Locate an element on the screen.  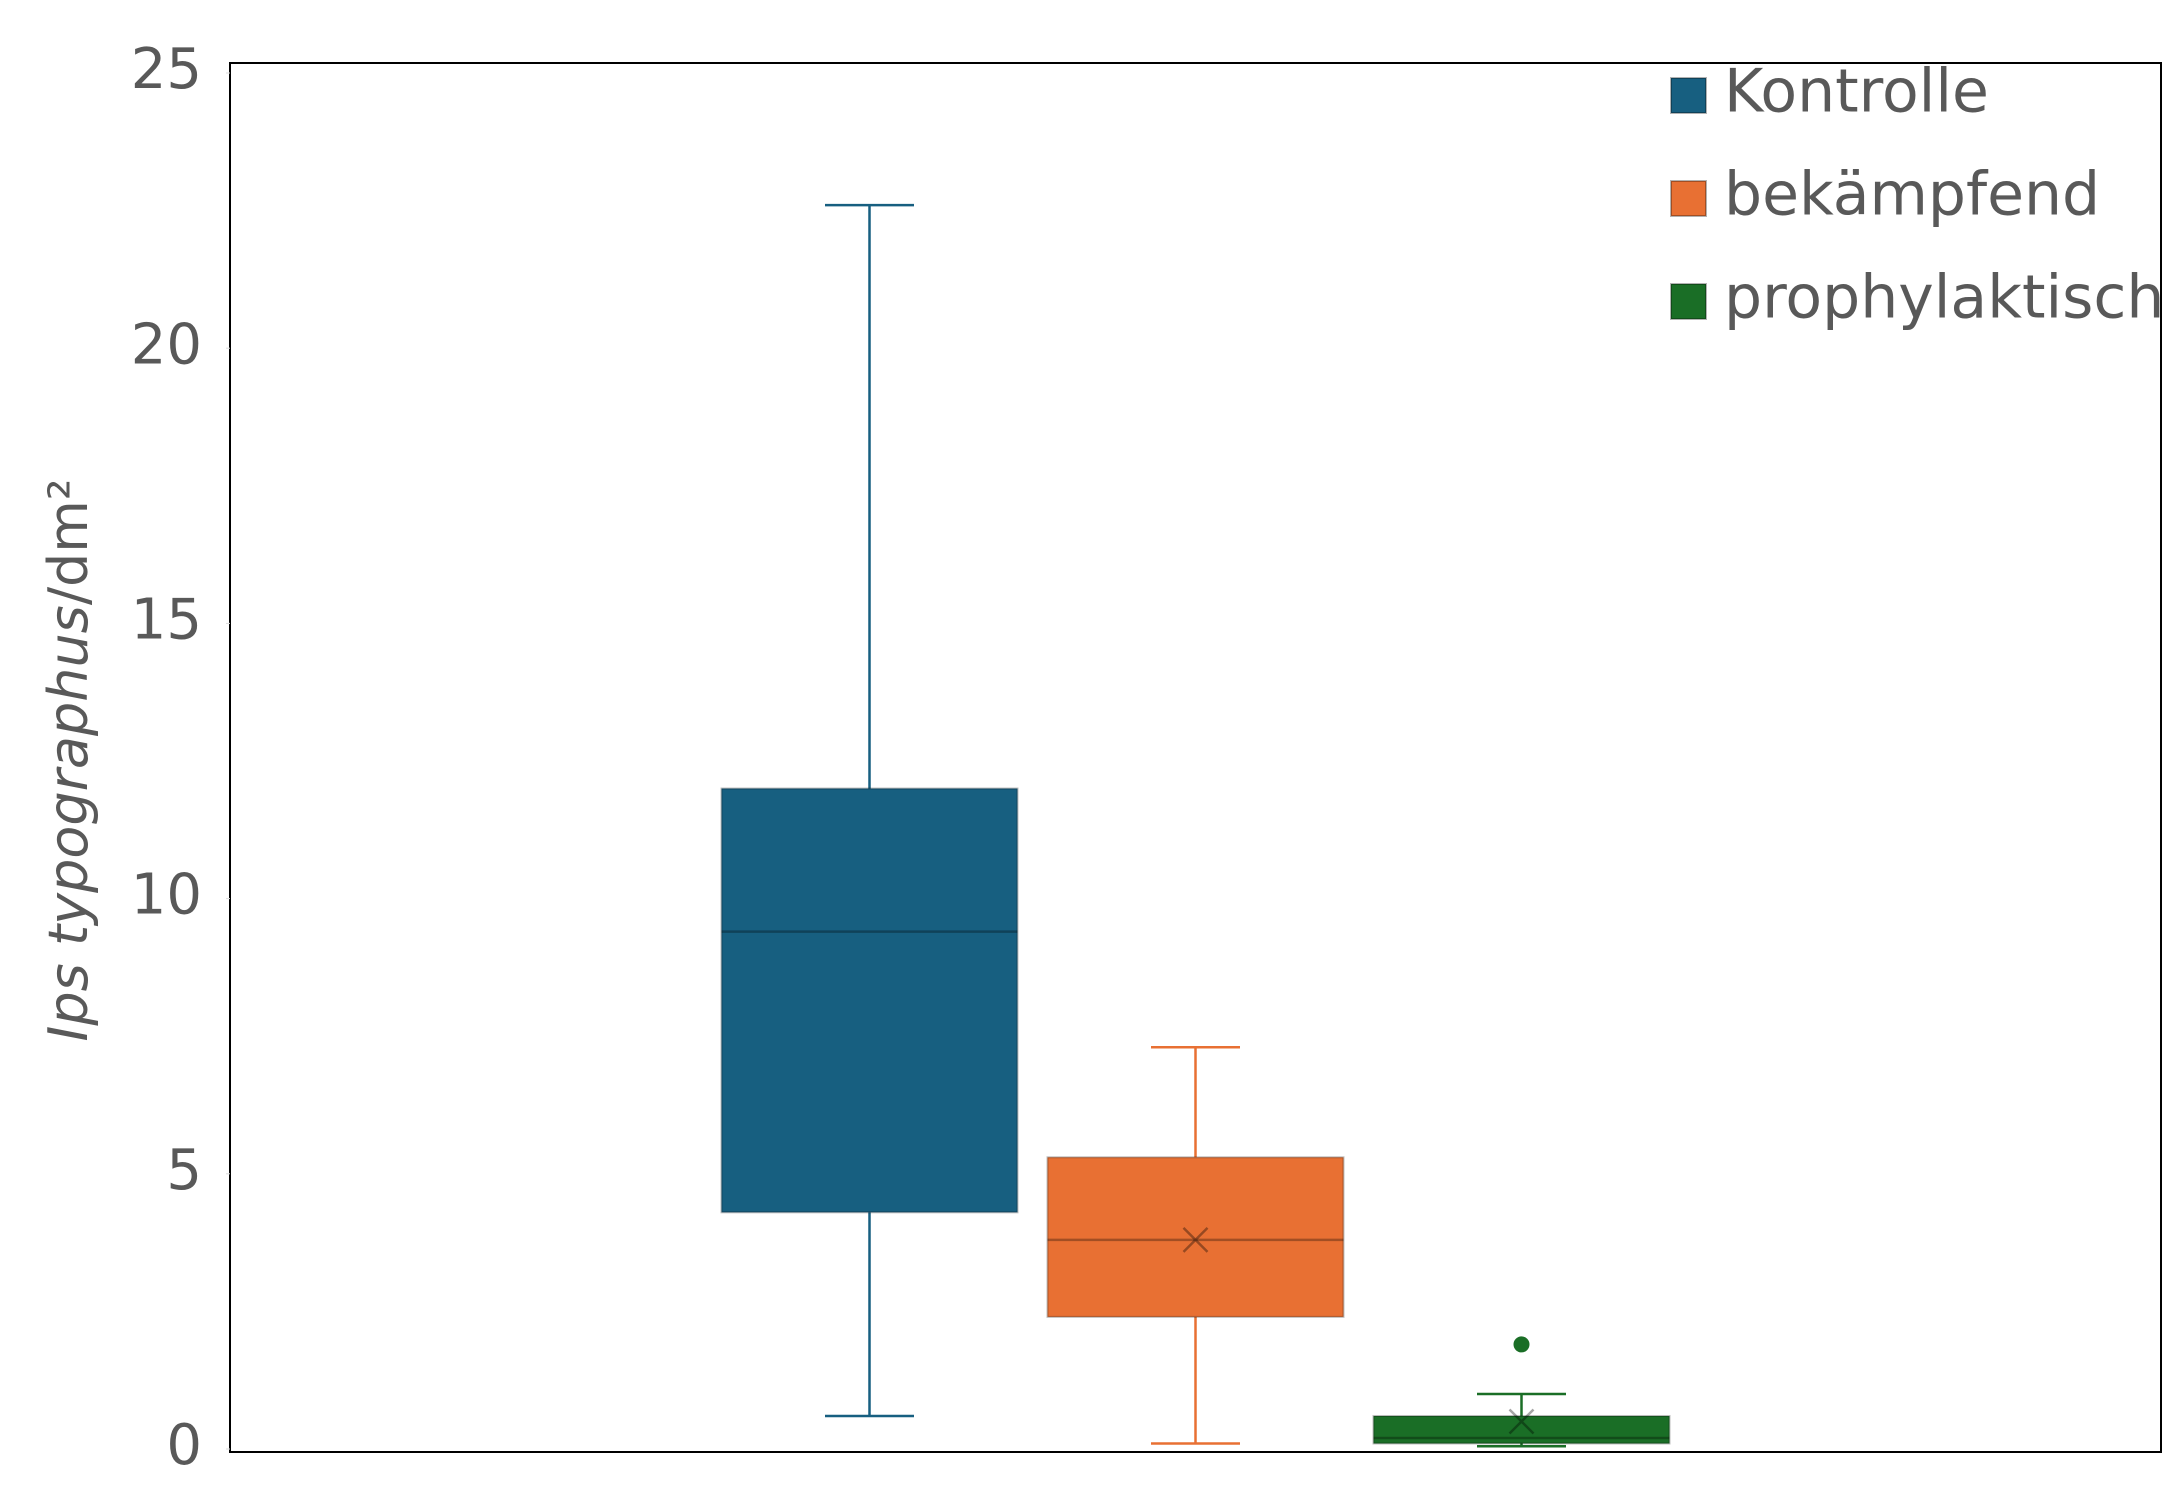
y-axis-label-unit: /dm² is located at coordinates (68, 541).